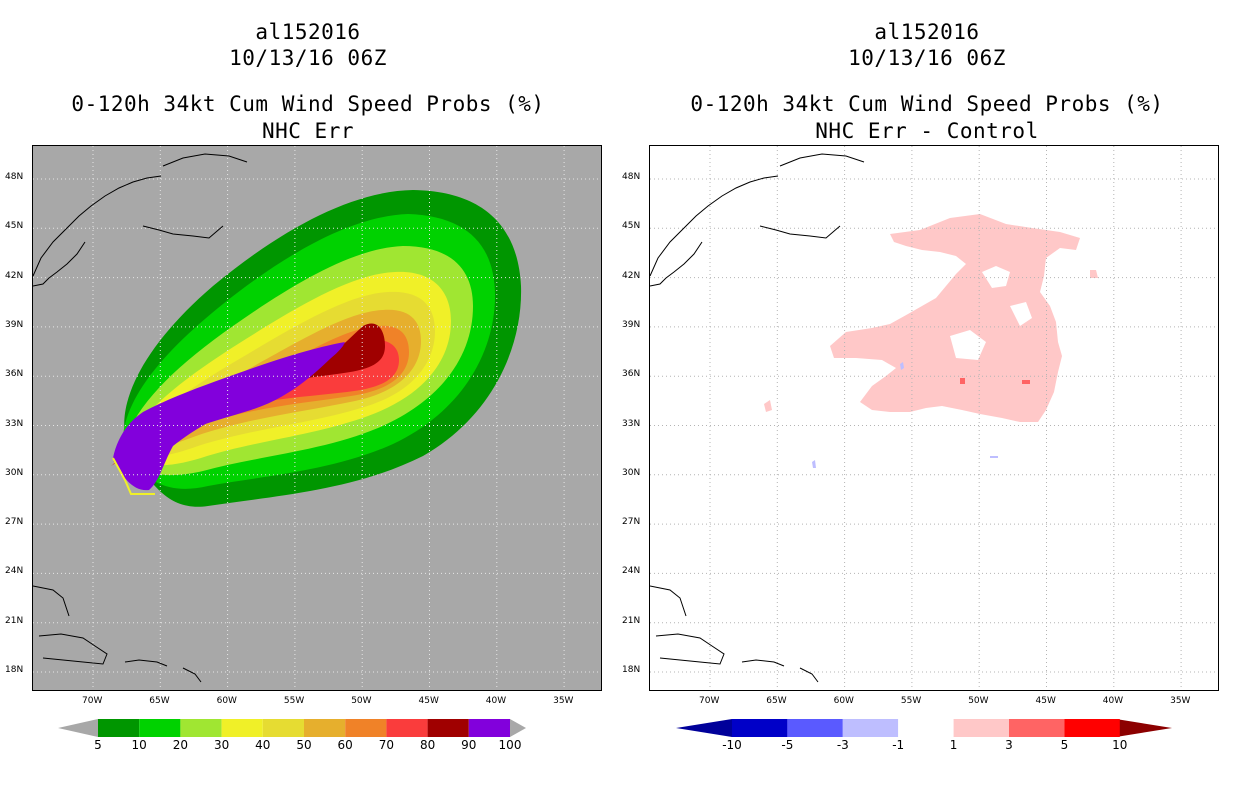  What do you see at coordinates (955, 318) in the screenshot?
I see `diff-positive-area` at bounding box center [955, 318].